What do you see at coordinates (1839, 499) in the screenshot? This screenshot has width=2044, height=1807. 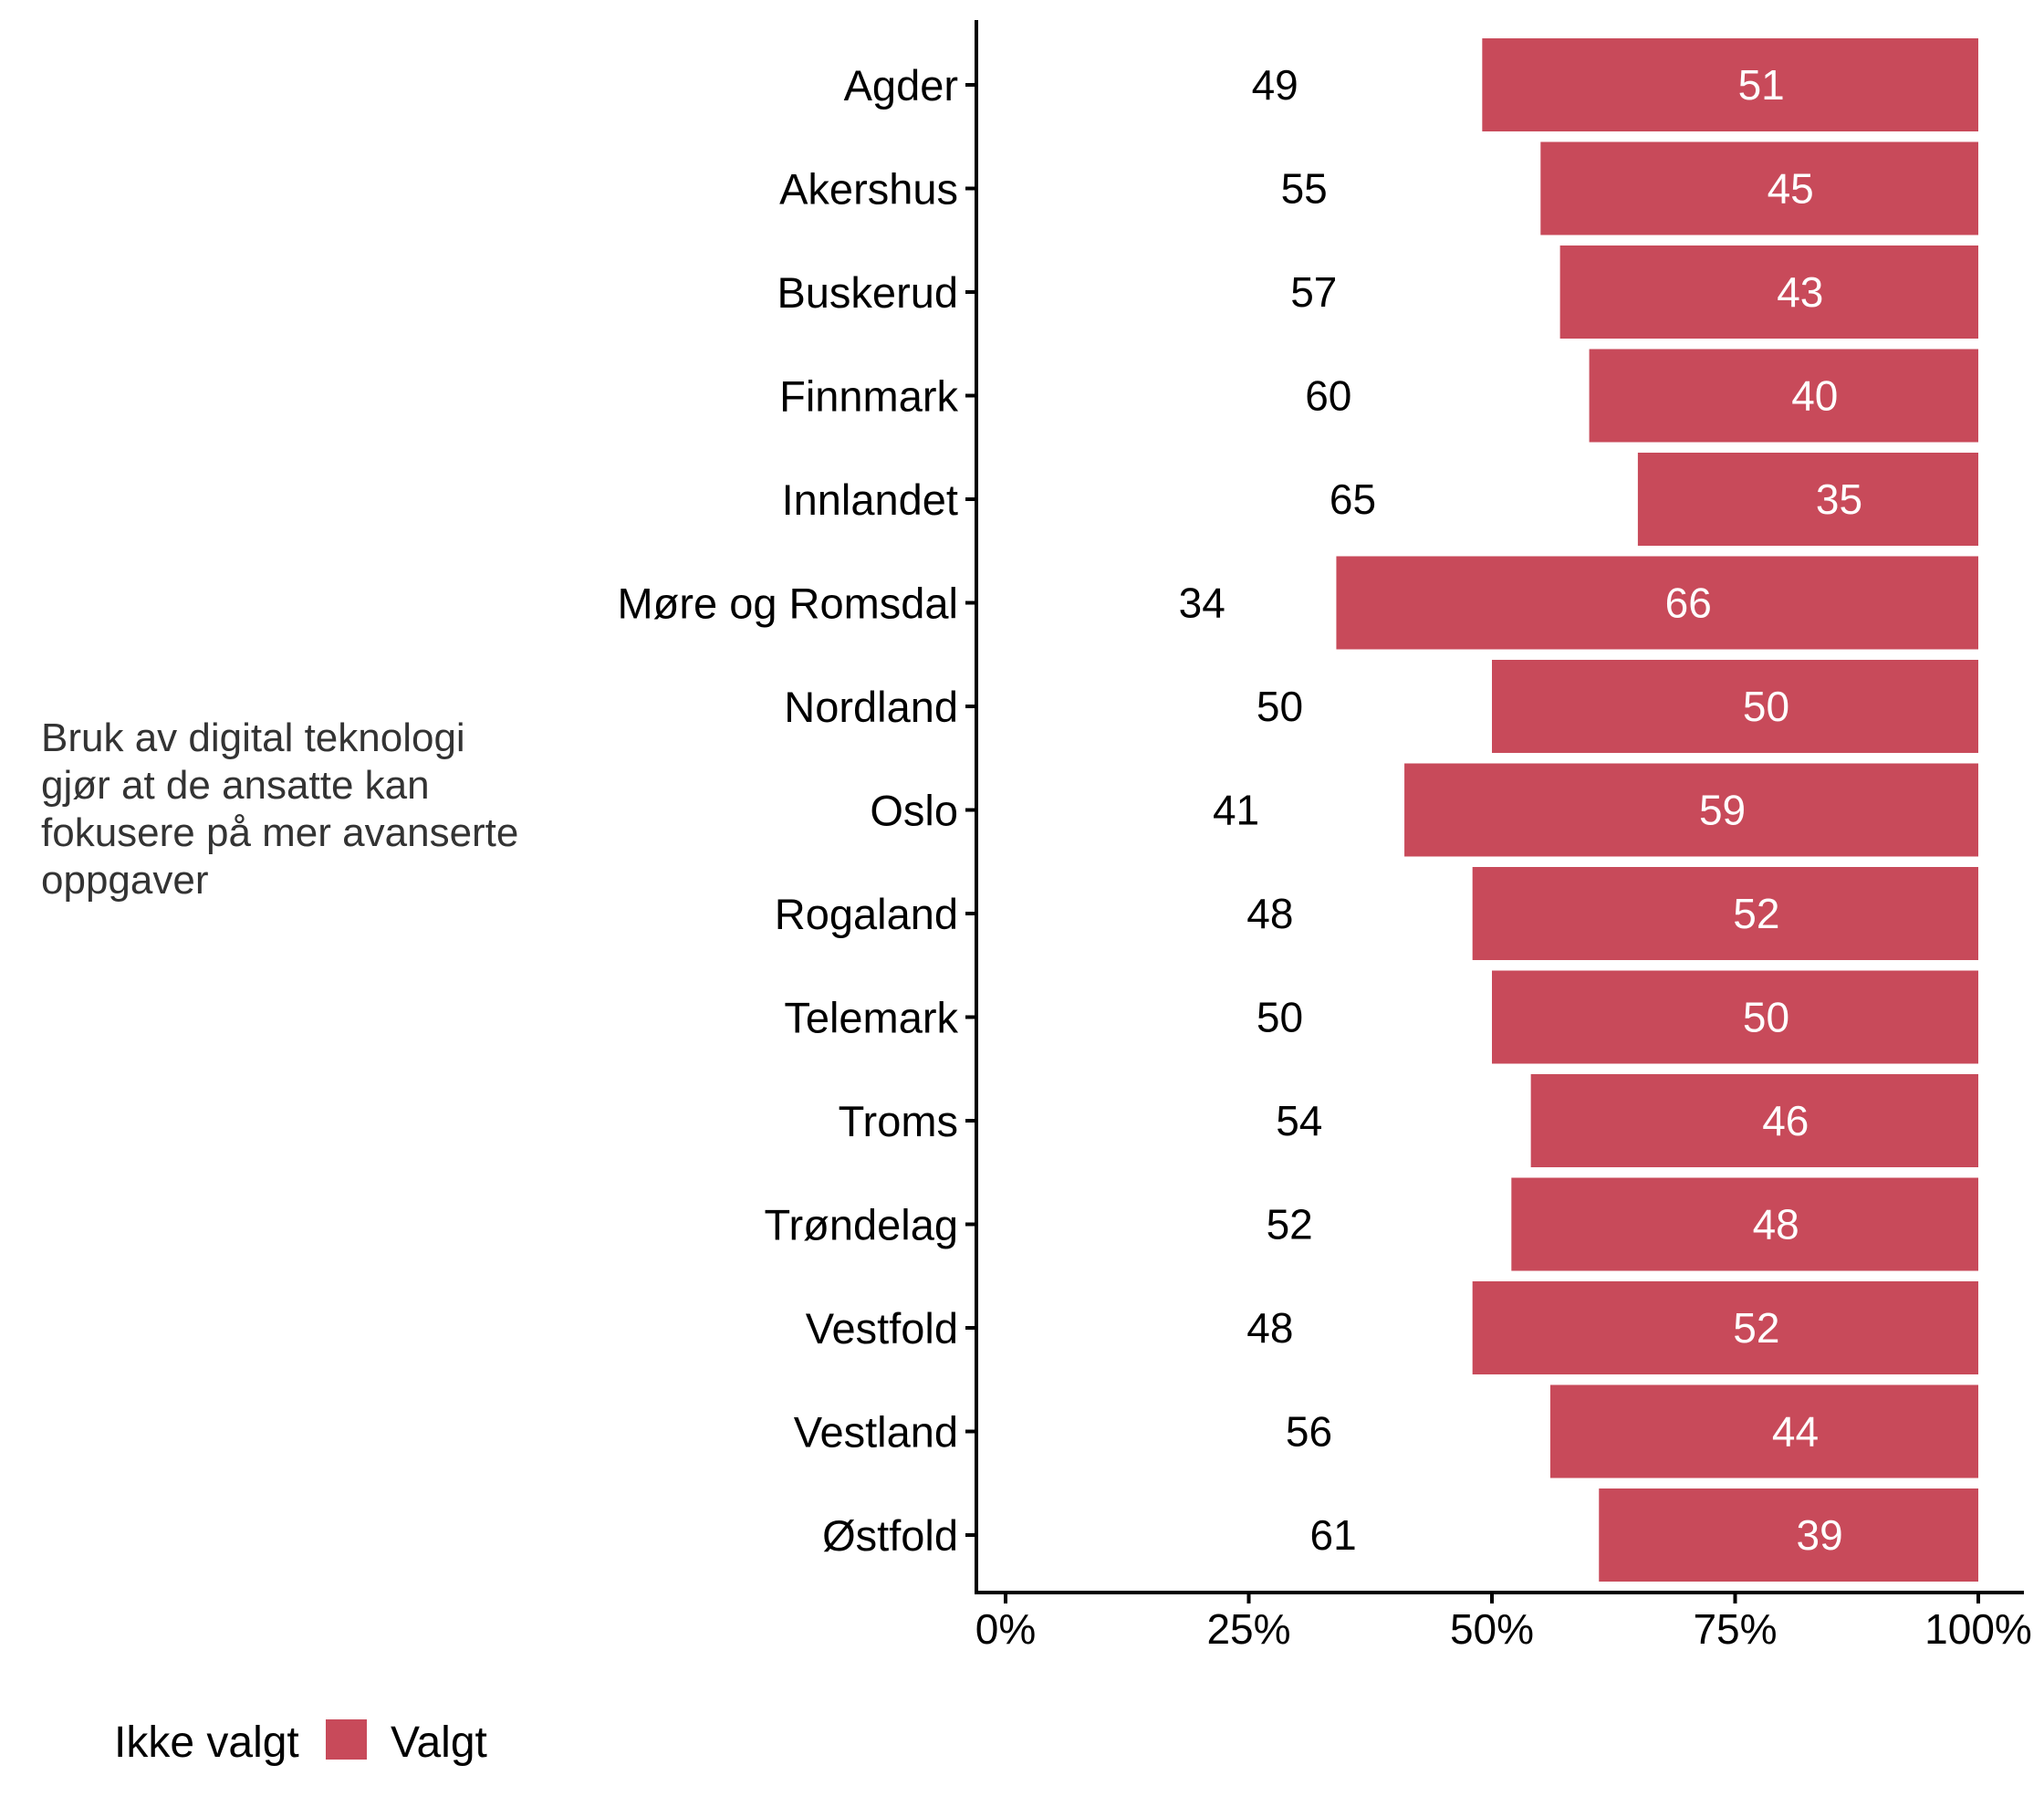 I see `data-label-valgt: 35` at bounding box center [1839, 499].